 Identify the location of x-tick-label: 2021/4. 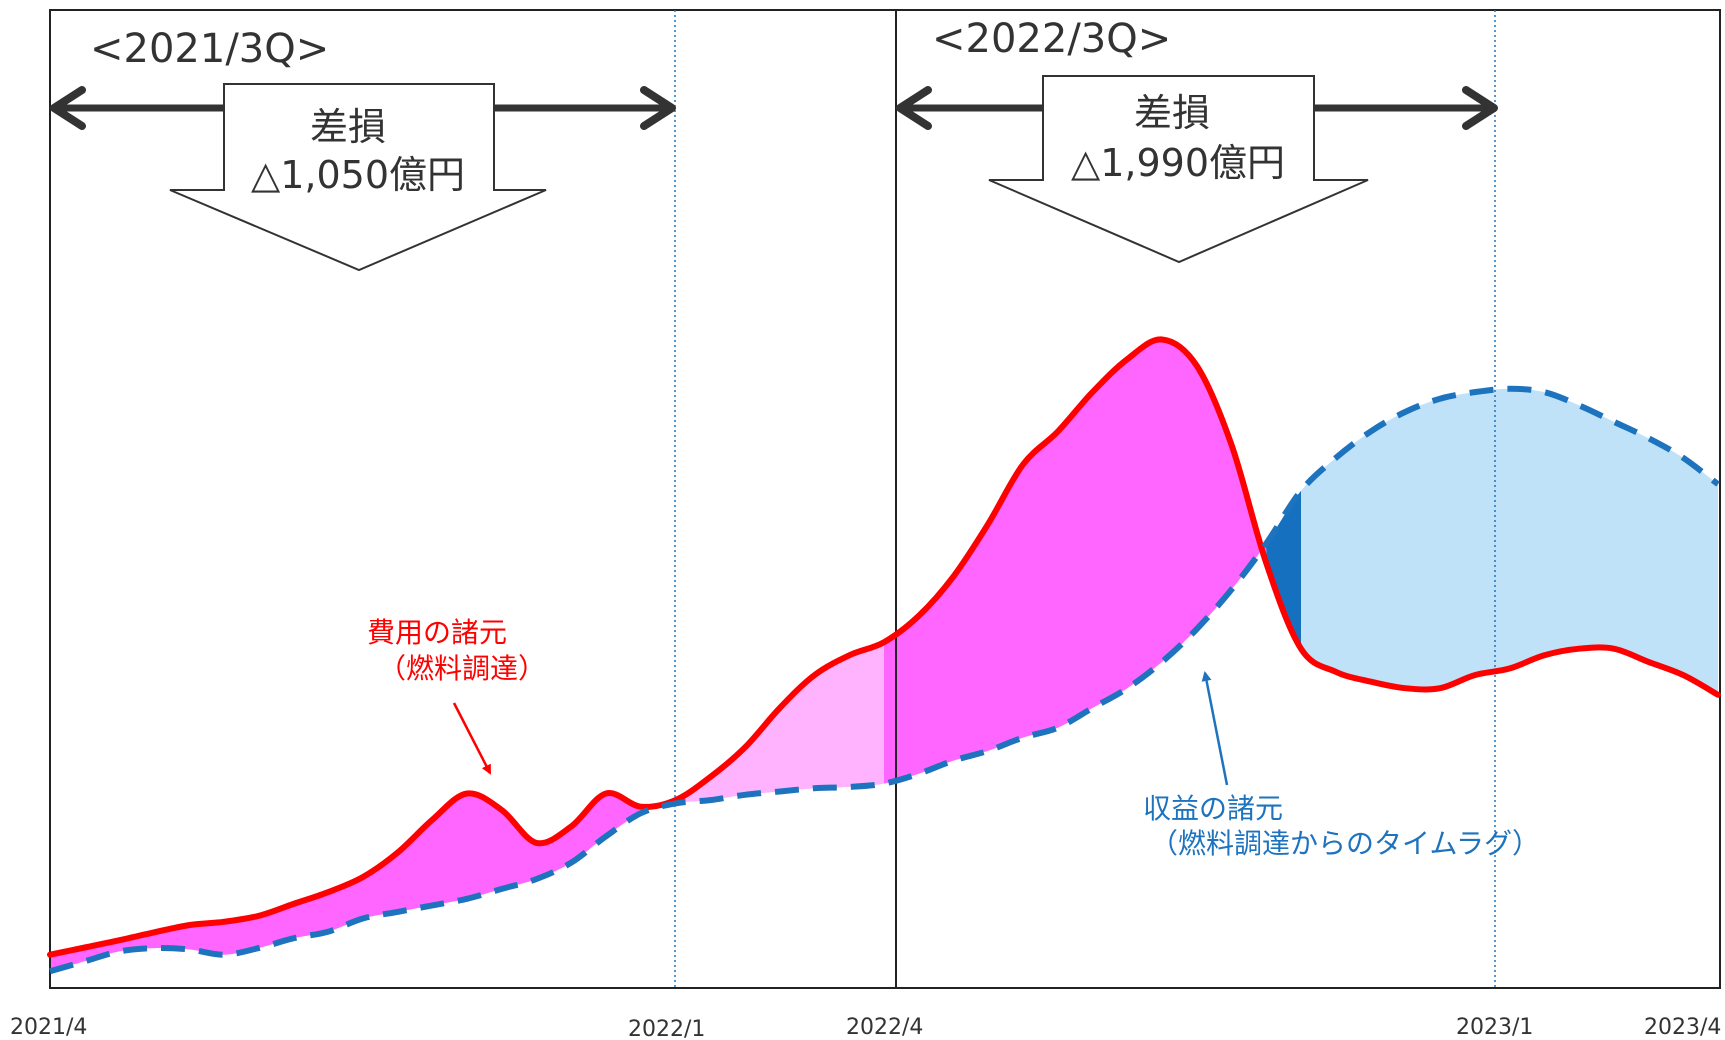
(48, 1027).